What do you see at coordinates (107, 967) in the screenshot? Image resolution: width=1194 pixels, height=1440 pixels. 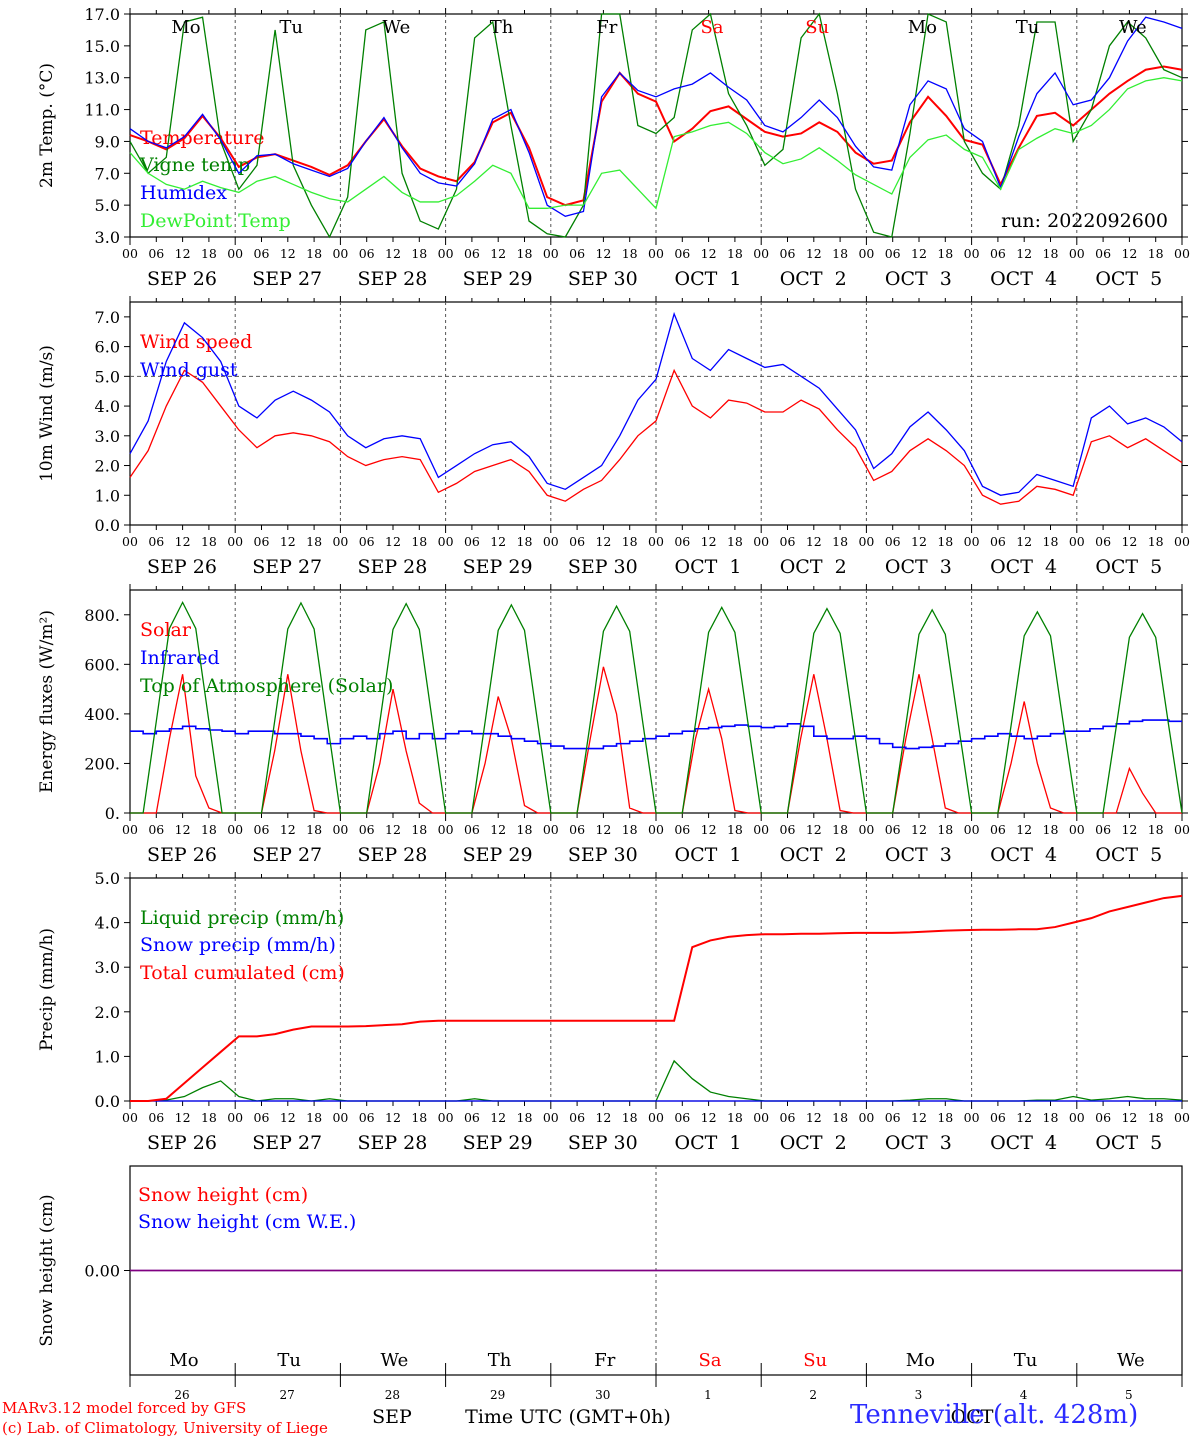 I see `y-tick-label: 3.0` at bounding box center [107, 967].